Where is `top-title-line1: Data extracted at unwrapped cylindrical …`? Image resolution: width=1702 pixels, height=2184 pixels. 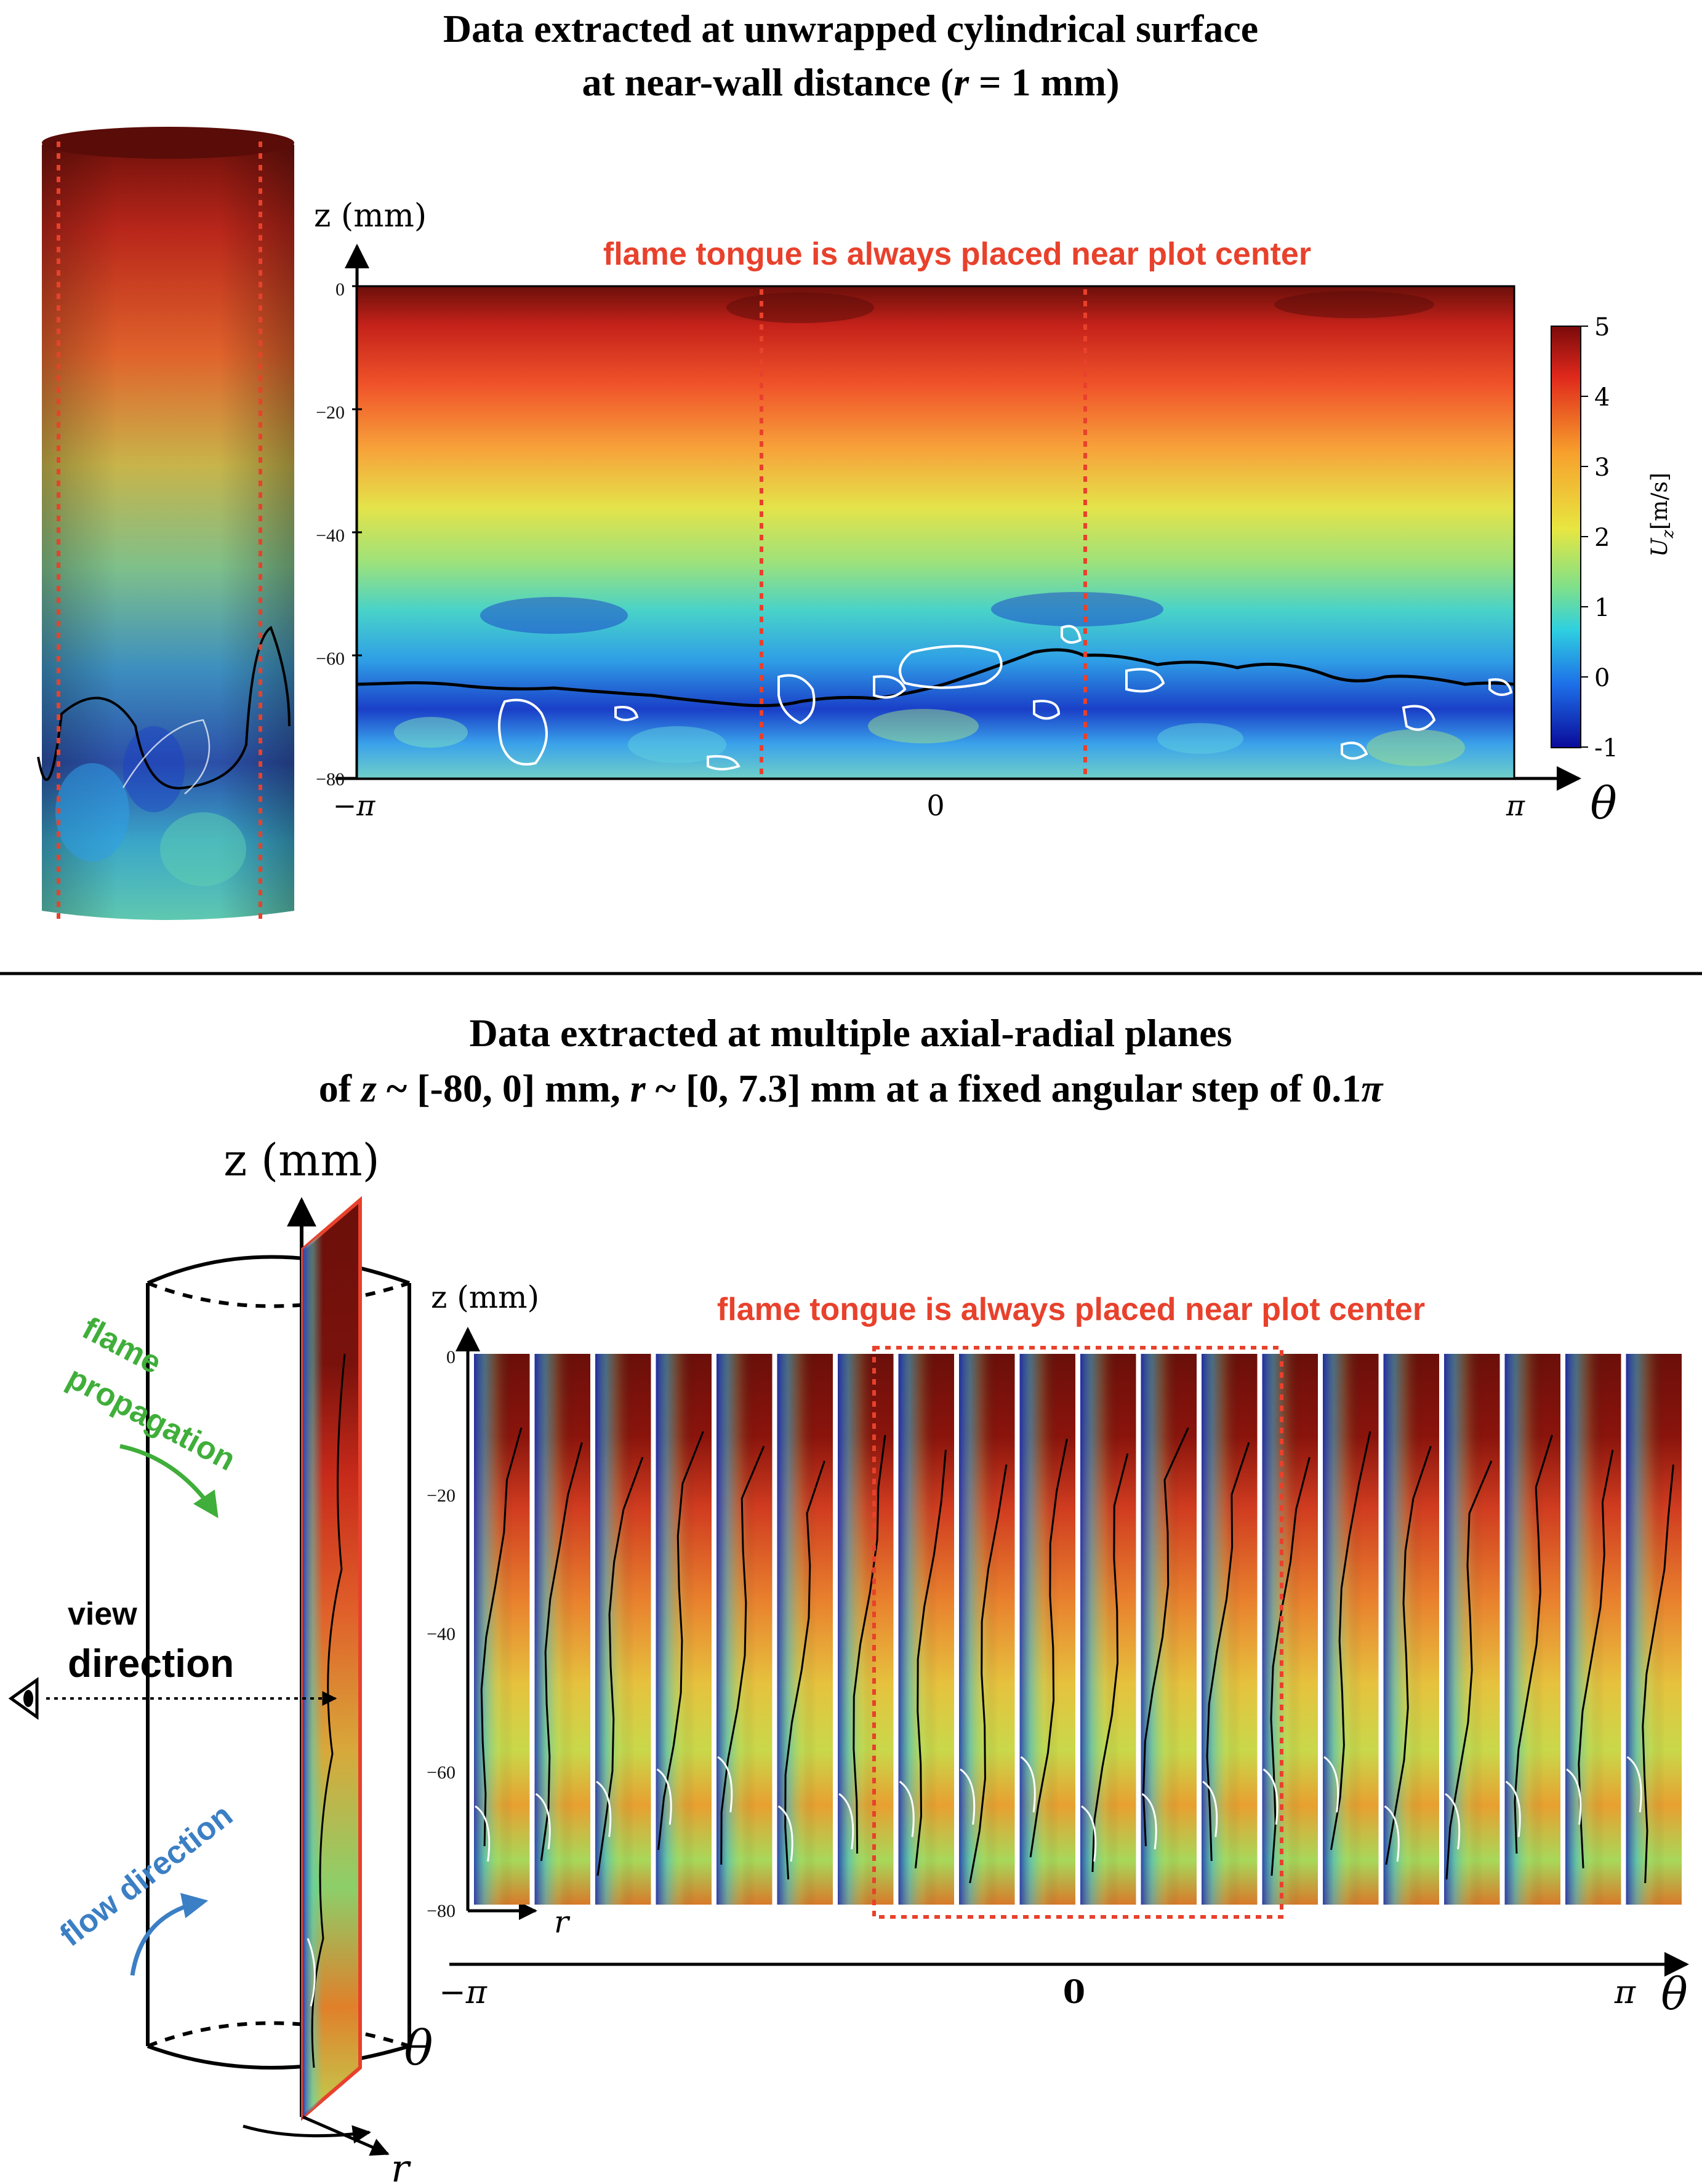
top-title-line1: Data extracted at unwrapped cylindrical … is located at coordinates (850, 28).